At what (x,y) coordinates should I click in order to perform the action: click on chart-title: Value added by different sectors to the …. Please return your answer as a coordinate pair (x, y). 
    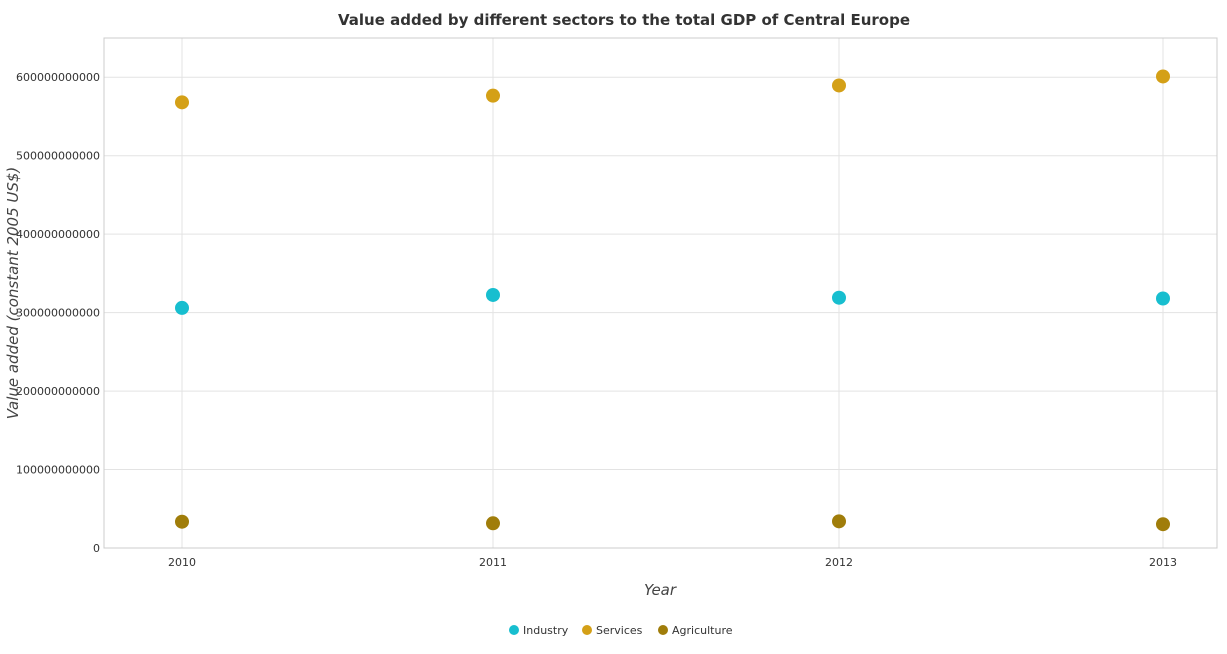
    Looking at the image, I should click on (624, 20).